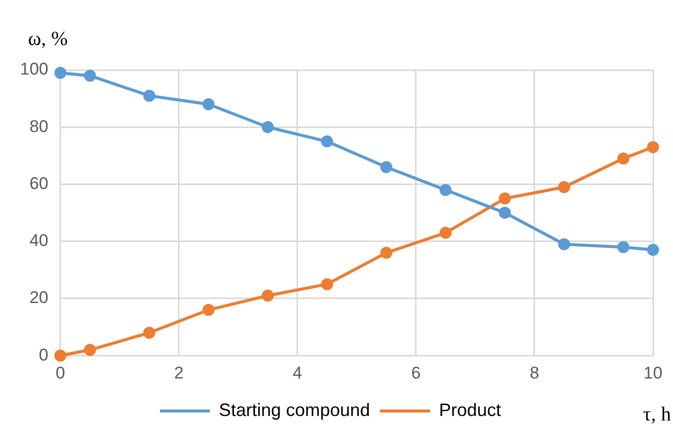 Image resolution: width=673 pixels, height=430 pixels. I want to click on x-tick-label: 8, so click(535, 372).